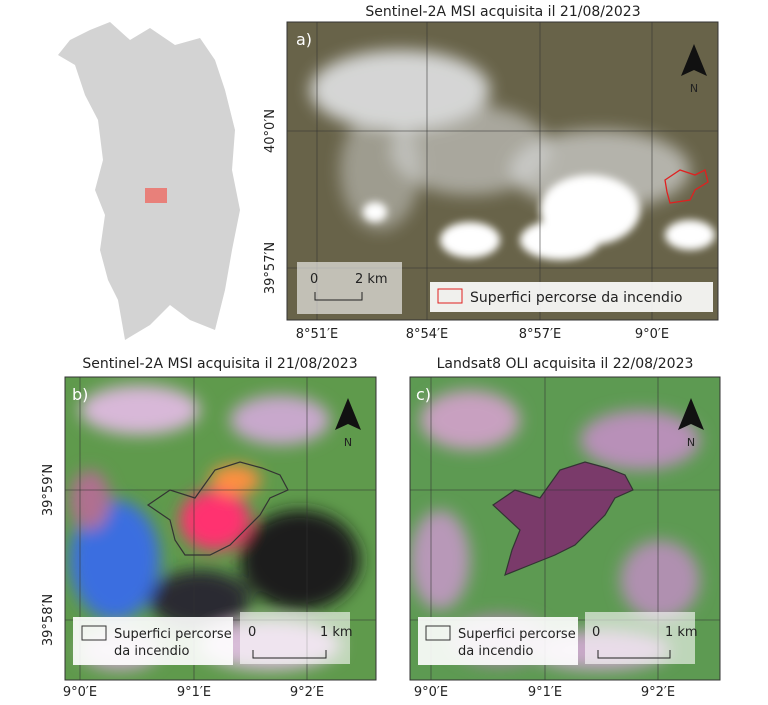  What do you see at coordinates (371, 279) in the screenshot?
I see `scale-end: 2 km` at bounding box center [371, 279].